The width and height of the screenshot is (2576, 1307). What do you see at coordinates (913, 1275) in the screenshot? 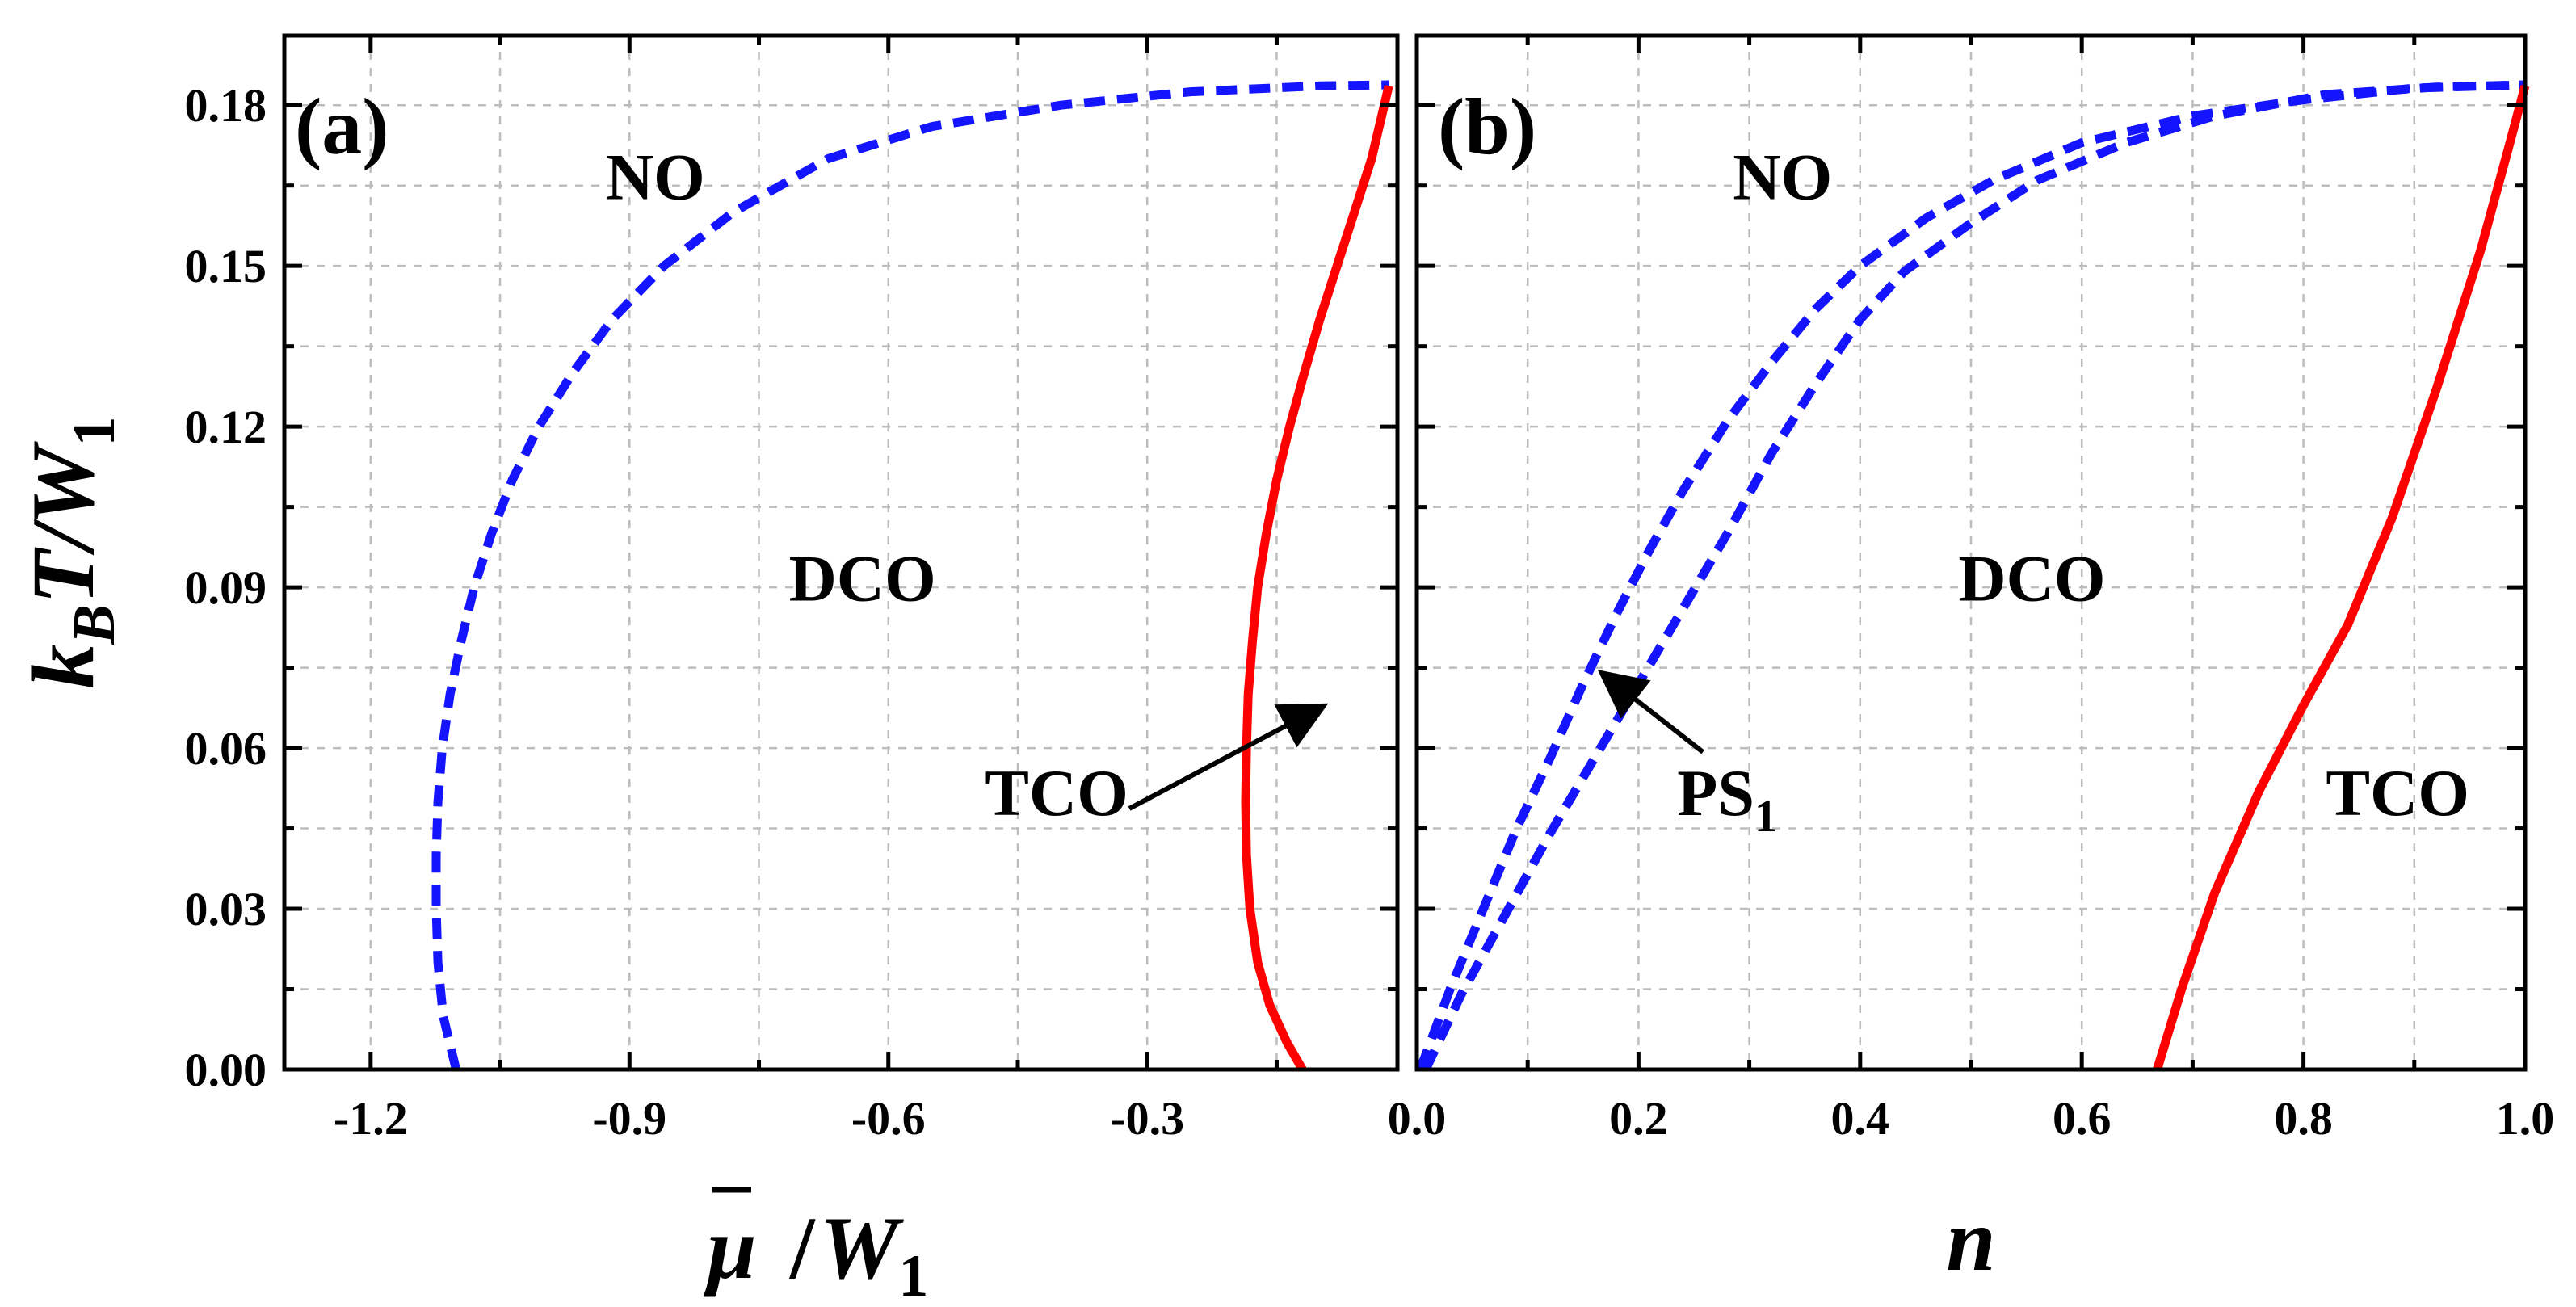
I see `panel-a-x-axis-sub: 1` at bounding box center [913, 1275].